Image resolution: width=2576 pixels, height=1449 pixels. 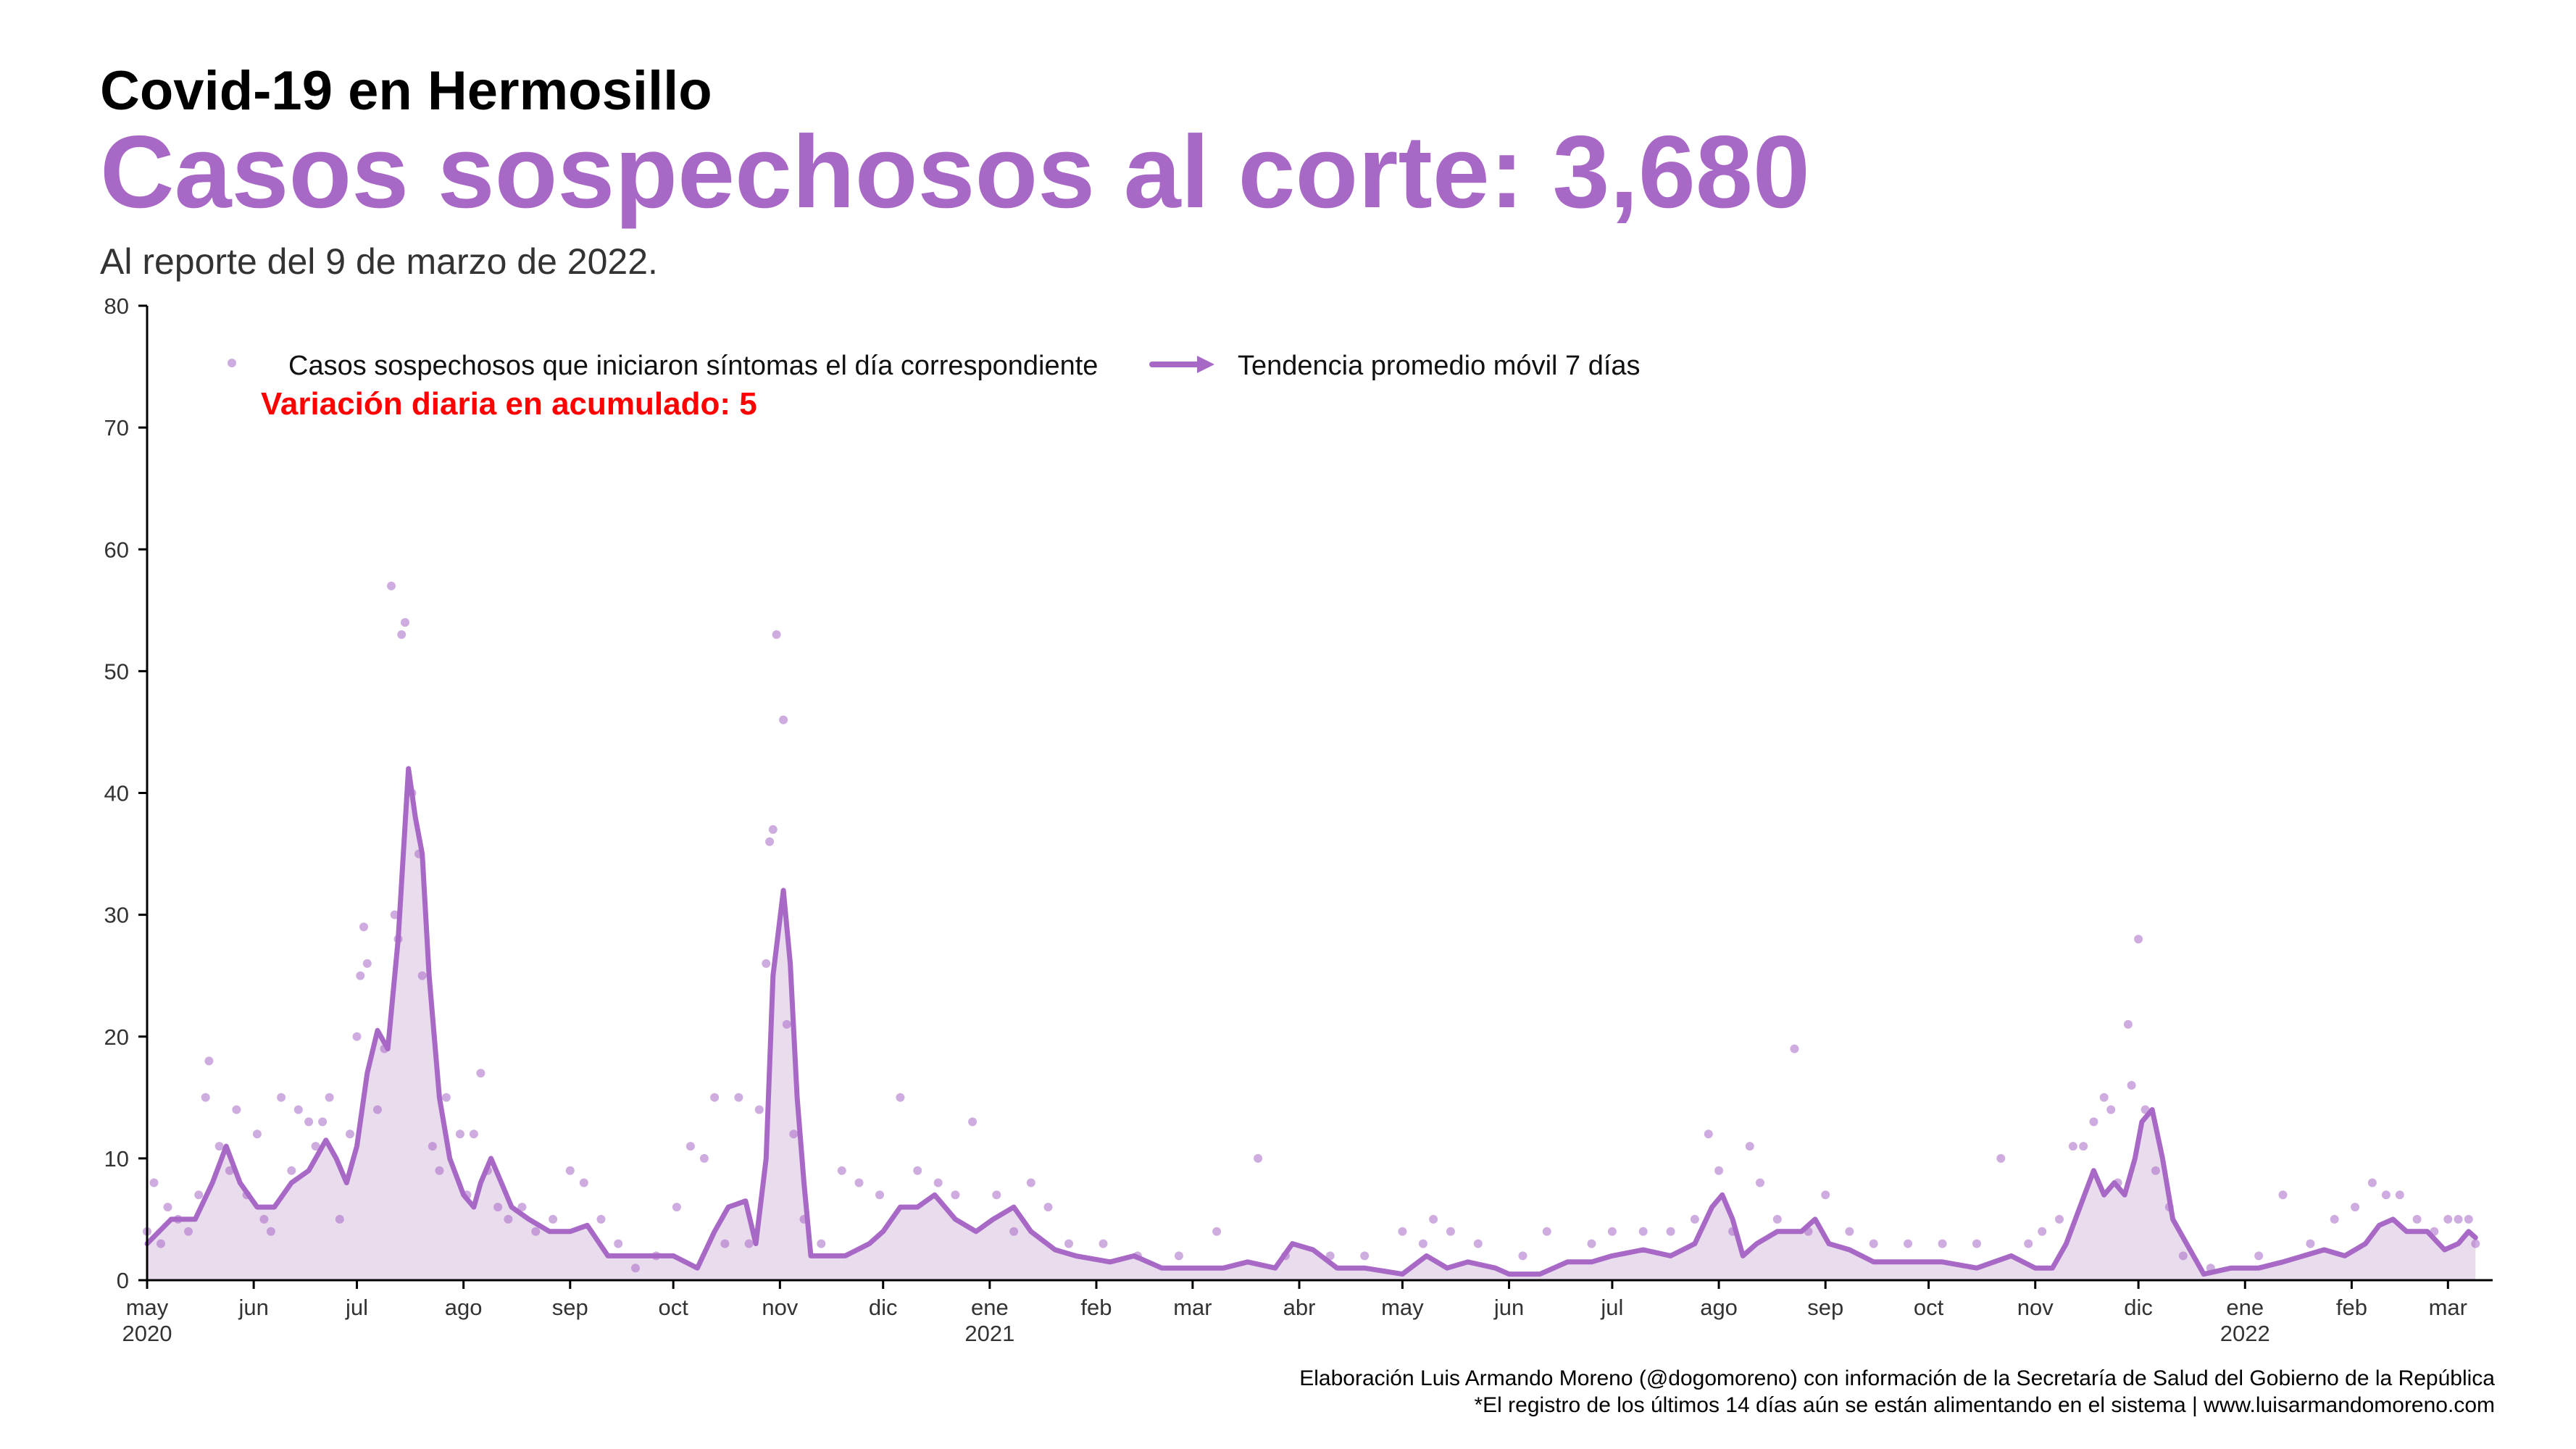 I want to click on x-tick-year-label: 2022, so click(x=2245, y=1333).